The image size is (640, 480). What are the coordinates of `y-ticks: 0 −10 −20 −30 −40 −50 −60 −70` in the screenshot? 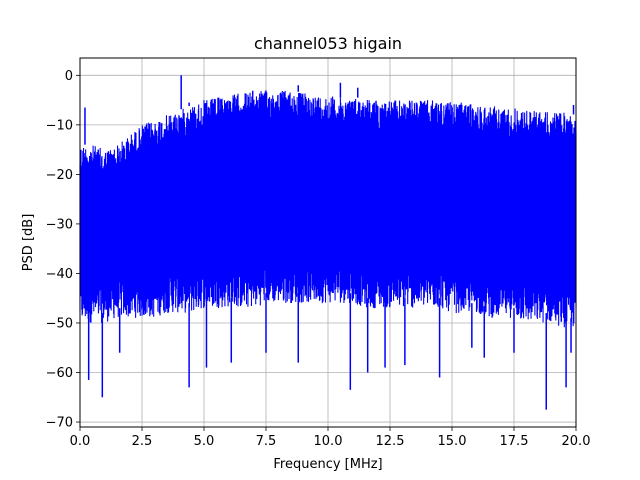 It's located at (63, 250).